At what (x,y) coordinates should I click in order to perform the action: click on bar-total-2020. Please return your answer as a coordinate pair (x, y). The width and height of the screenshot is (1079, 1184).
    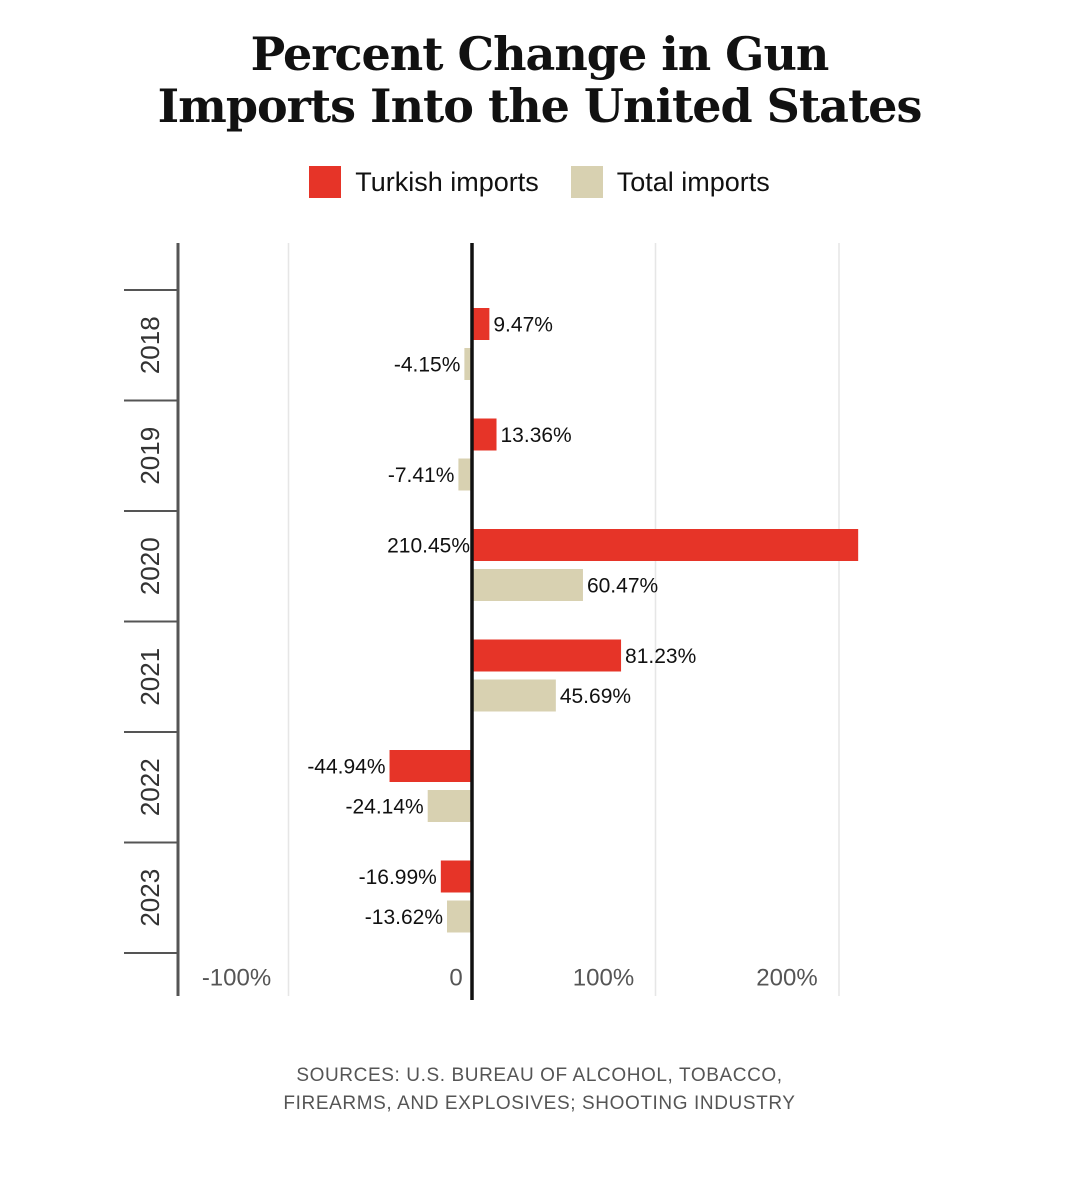
    Looking at the image, I should click on (527, 585).